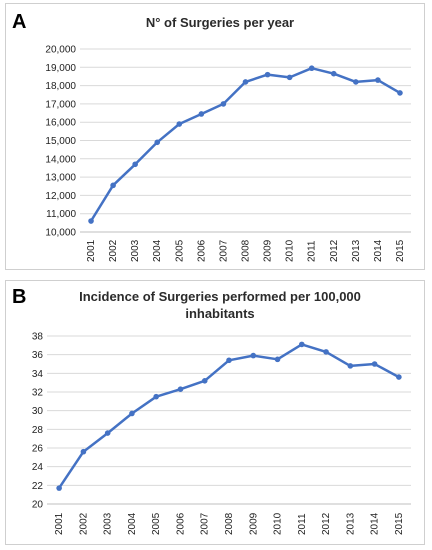  What do you see at coordinates (38, 486) in the screenshot?
I see `y-tick-label: 22` at bounding box center [38, 486].